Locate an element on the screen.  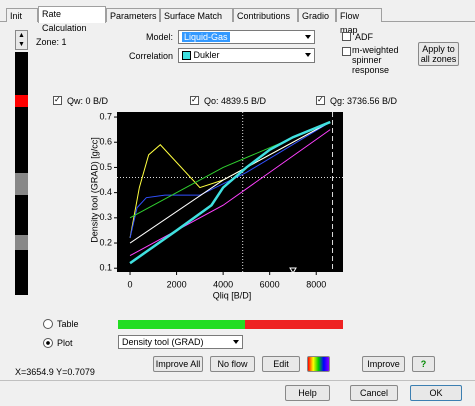
y-tick-label: 0.6 is located at coordinates (105, 142).